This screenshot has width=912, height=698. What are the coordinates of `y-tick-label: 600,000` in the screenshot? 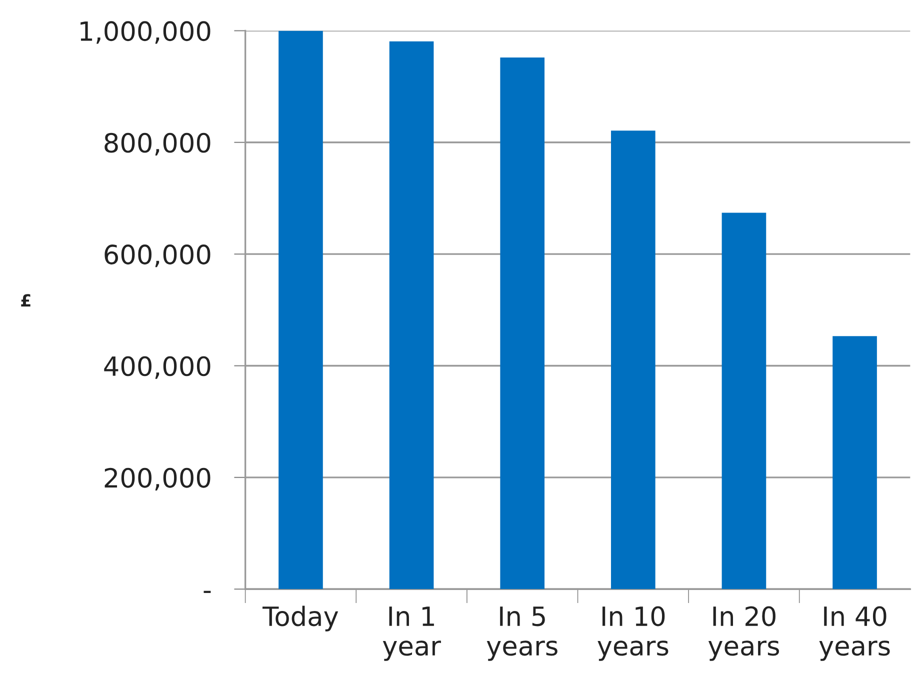 It's located at (157, 256).